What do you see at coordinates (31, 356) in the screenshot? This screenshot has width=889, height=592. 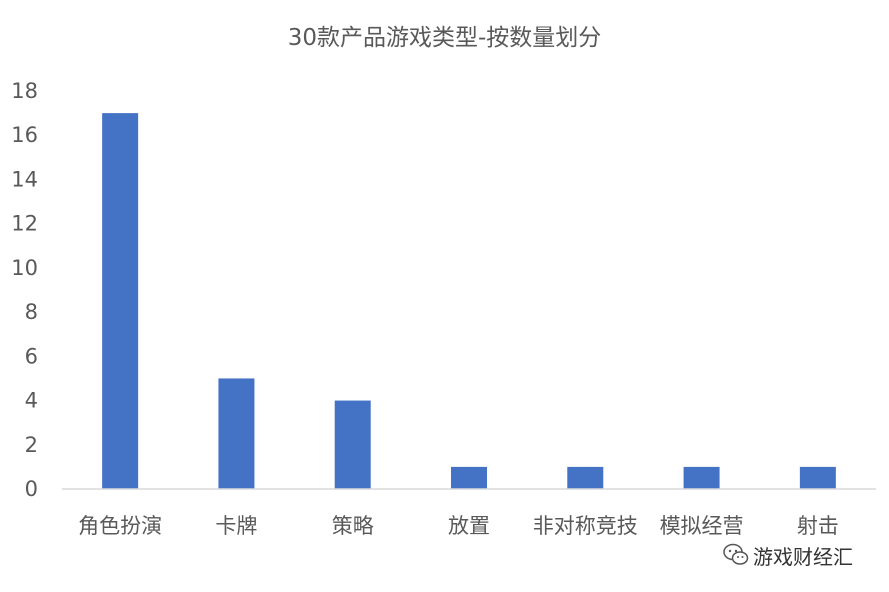 I see `y-tick-label: 6` at bounding box center [31, 356].